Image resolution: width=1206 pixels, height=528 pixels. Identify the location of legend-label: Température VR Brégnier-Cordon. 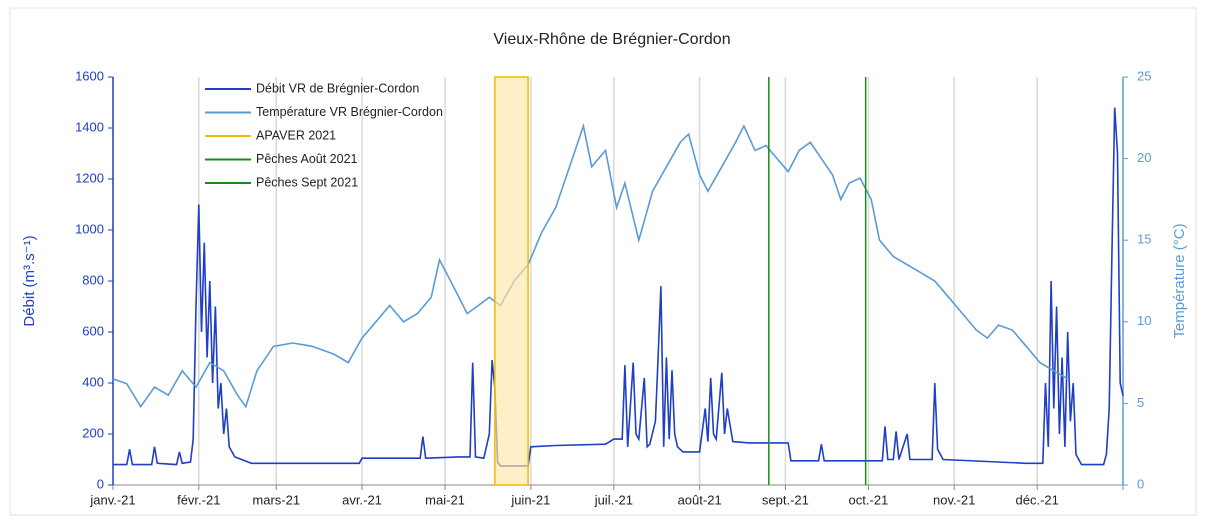
(349, 112).